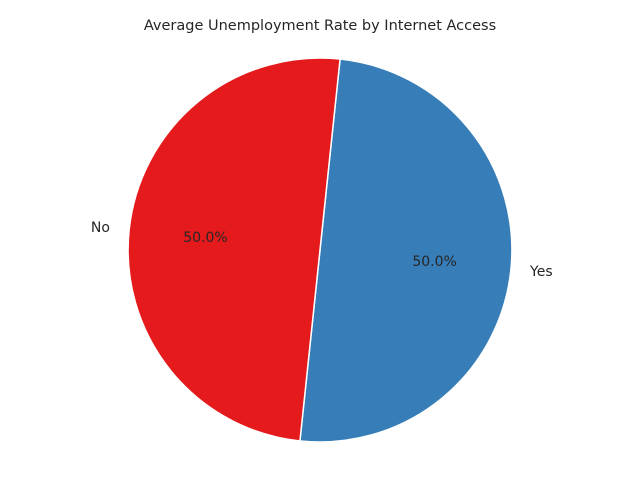 The height and width of the screenshot is (480, 640). I want to click on pie-category-label-no: No, so click(100, 228).